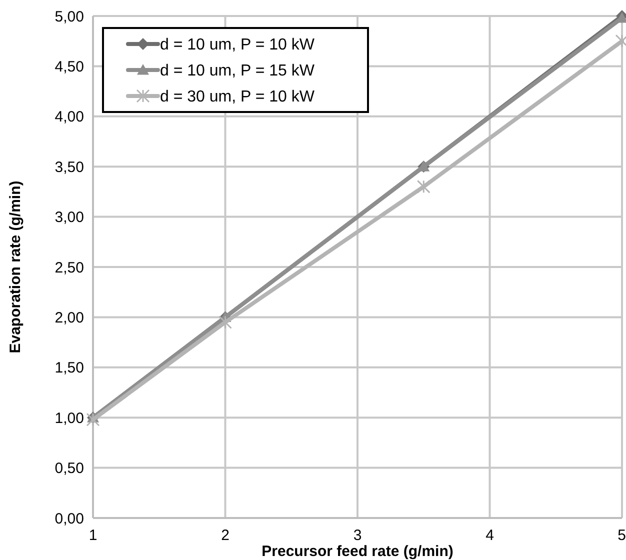  What do you see at coordinates (93, 535) in the screenshot?
I see `x-tick-label: 1` at bounding box center [93, 535].